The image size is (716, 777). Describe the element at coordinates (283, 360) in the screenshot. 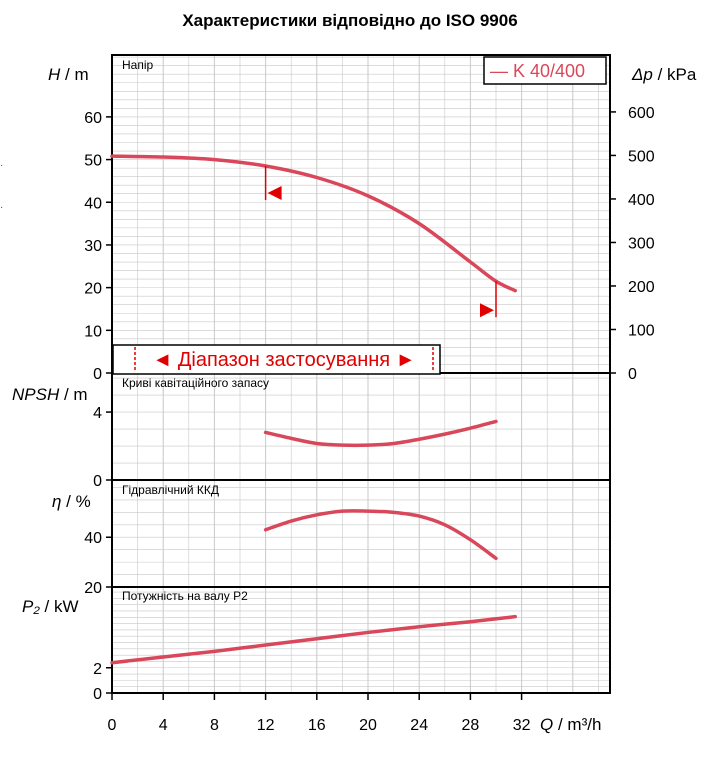

I see `application-range-label: ◄ Діапазон застосування ►` at that location.